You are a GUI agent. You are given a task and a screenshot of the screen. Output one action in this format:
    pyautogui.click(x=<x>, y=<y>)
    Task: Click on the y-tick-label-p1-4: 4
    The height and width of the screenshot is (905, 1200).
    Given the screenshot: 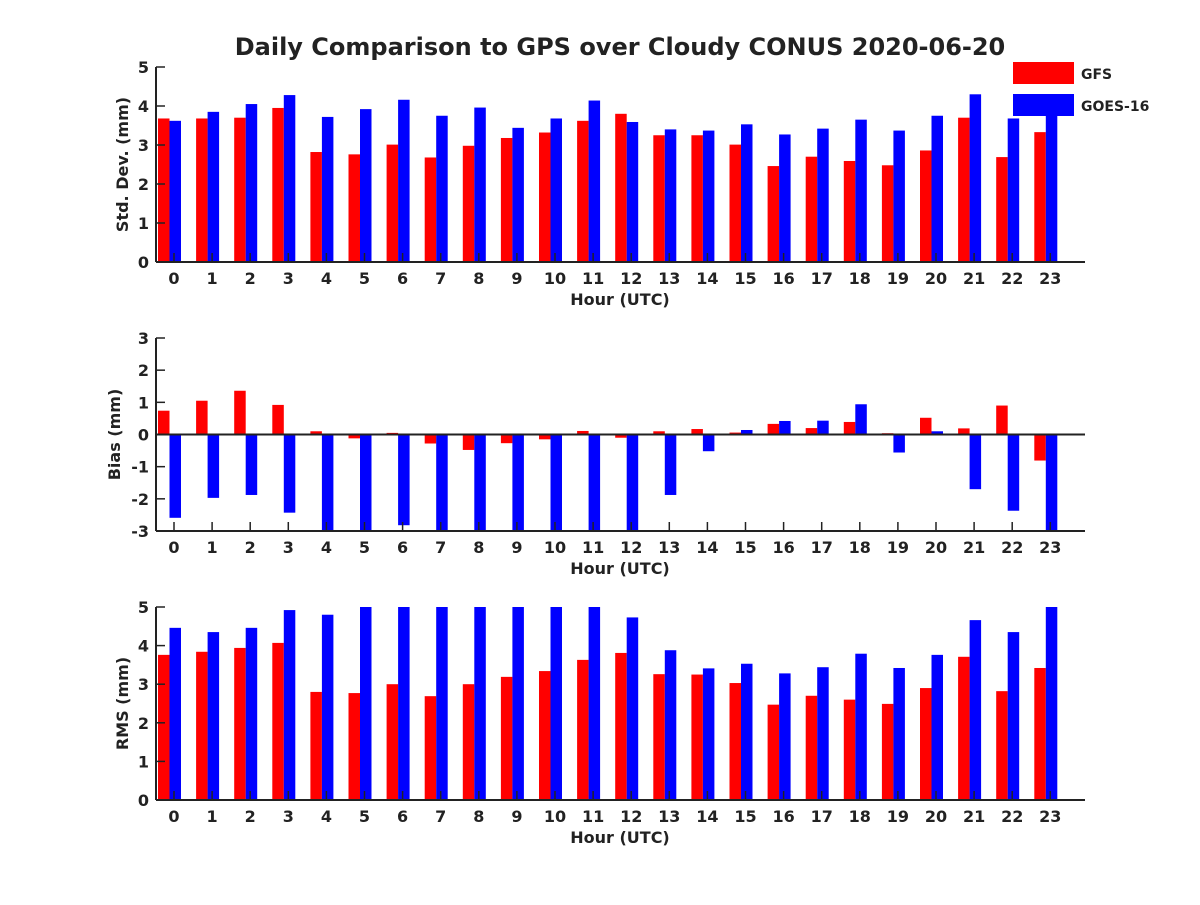 What is the action you would take?
    pyautogui.click(x=143, y=106)
    